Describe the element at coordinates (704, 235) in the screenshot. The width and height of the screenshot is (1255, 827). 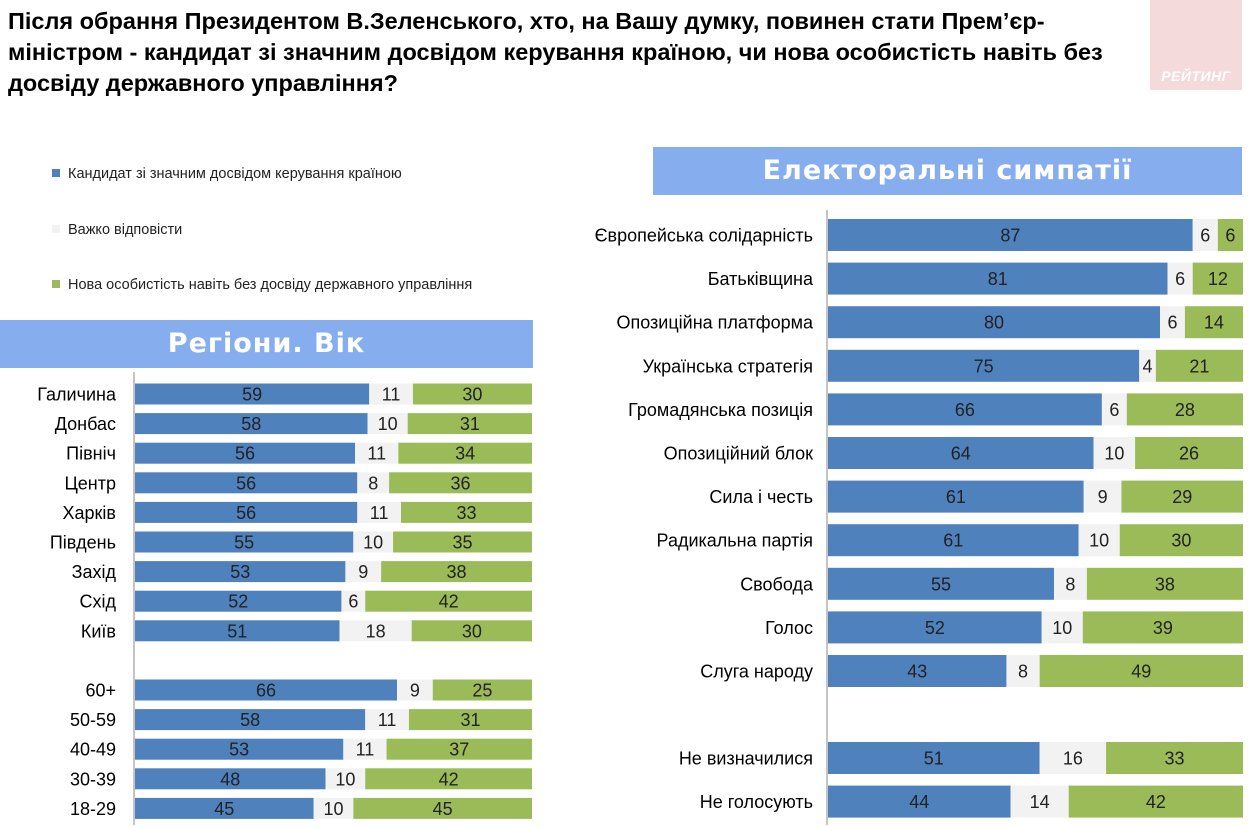
I see `category-label: Європейська солідарність` at that location.